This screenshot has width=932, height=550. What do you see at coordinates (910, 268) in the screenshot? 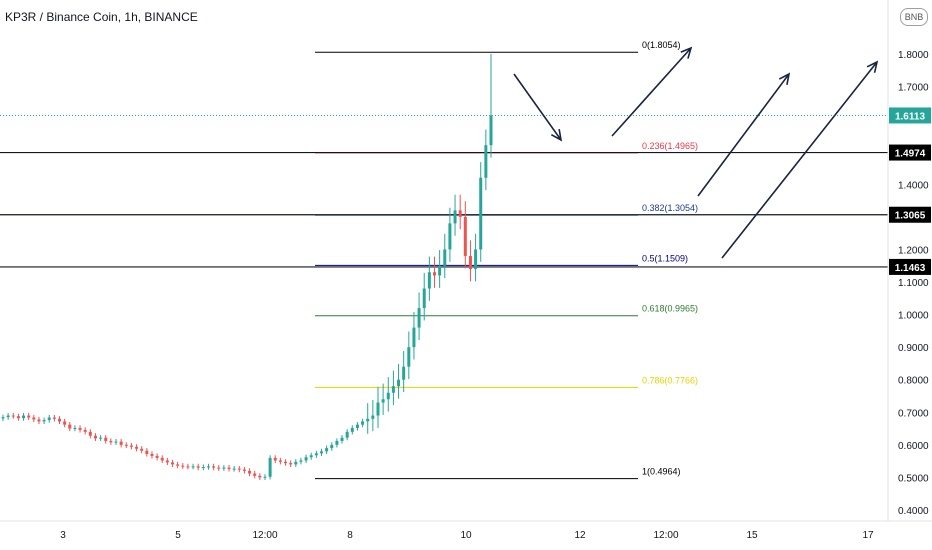
I see `horizontal-line-price-label: 1.1463` at bounding box center [910, 268].